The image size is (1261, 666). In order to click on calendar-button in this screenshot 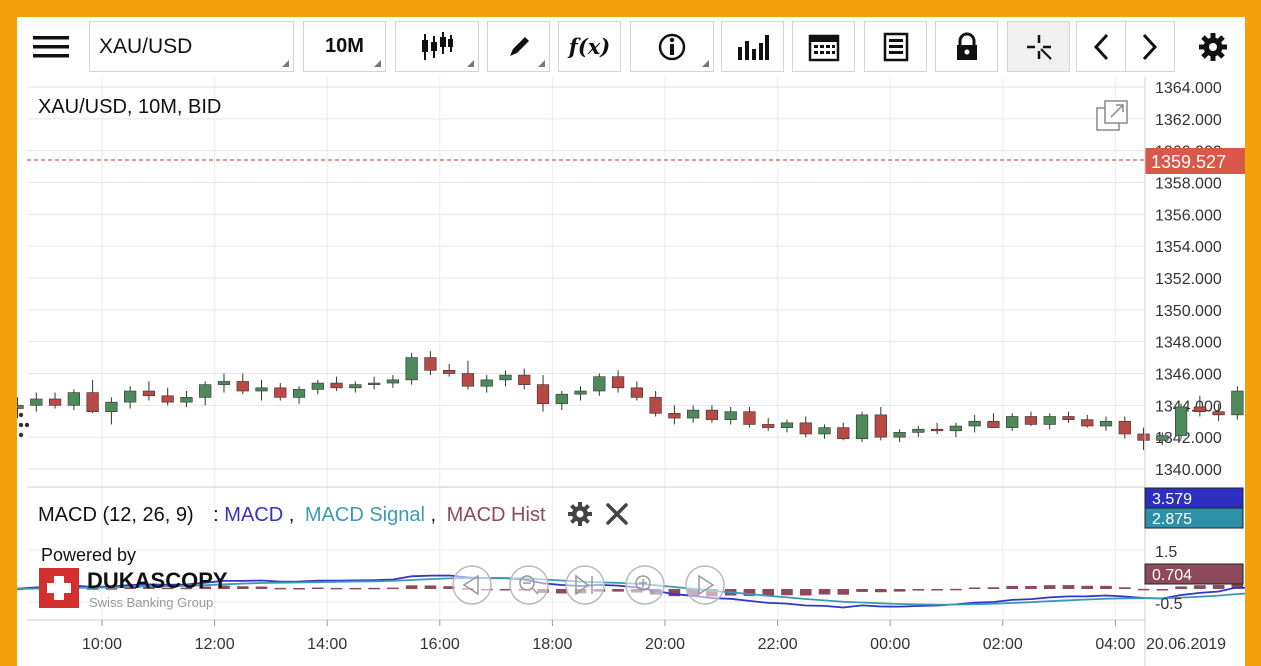, I will do `click(823, 46)`.